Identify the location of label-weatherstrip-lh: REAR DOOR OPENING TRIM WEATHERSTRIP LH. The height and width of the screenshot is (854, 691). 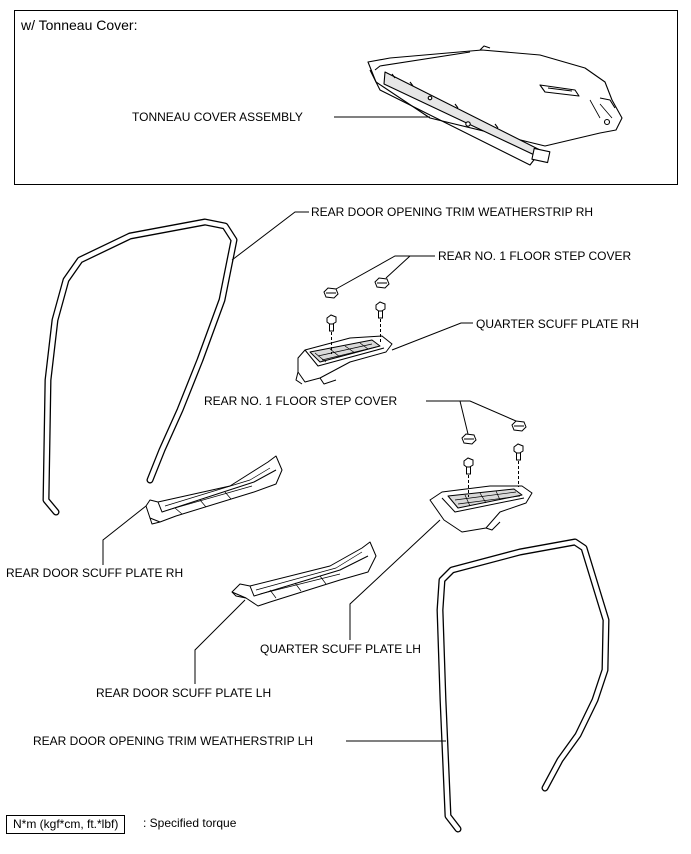
(173, 741).